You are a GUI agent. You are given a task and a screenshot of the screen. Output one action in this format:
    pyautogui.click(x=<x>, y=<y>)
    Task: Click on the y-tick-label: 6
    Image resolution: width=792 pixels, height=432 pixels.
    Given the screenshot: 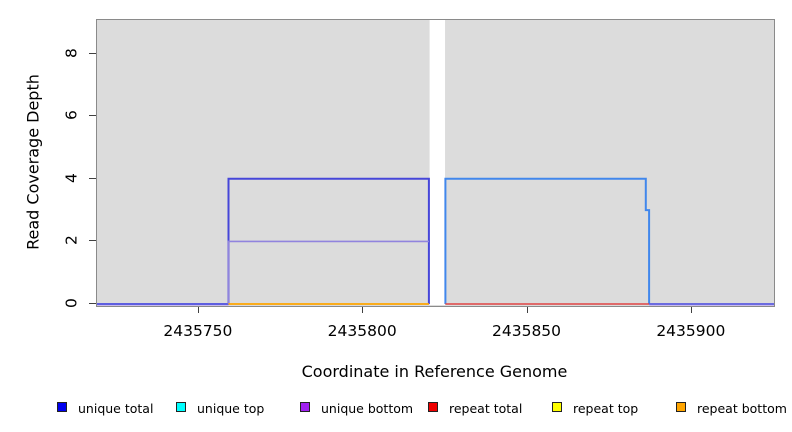 What is the action you would take?
    pyautogui.click(x=71, y=115)
    